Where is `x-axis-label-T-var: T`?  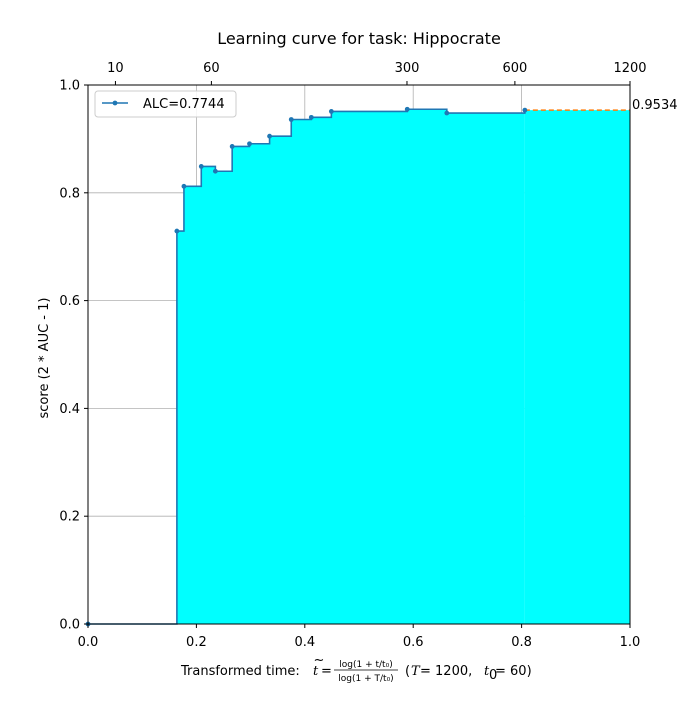 x-axis-label-T-var: T is located at coordinates (416, 671).